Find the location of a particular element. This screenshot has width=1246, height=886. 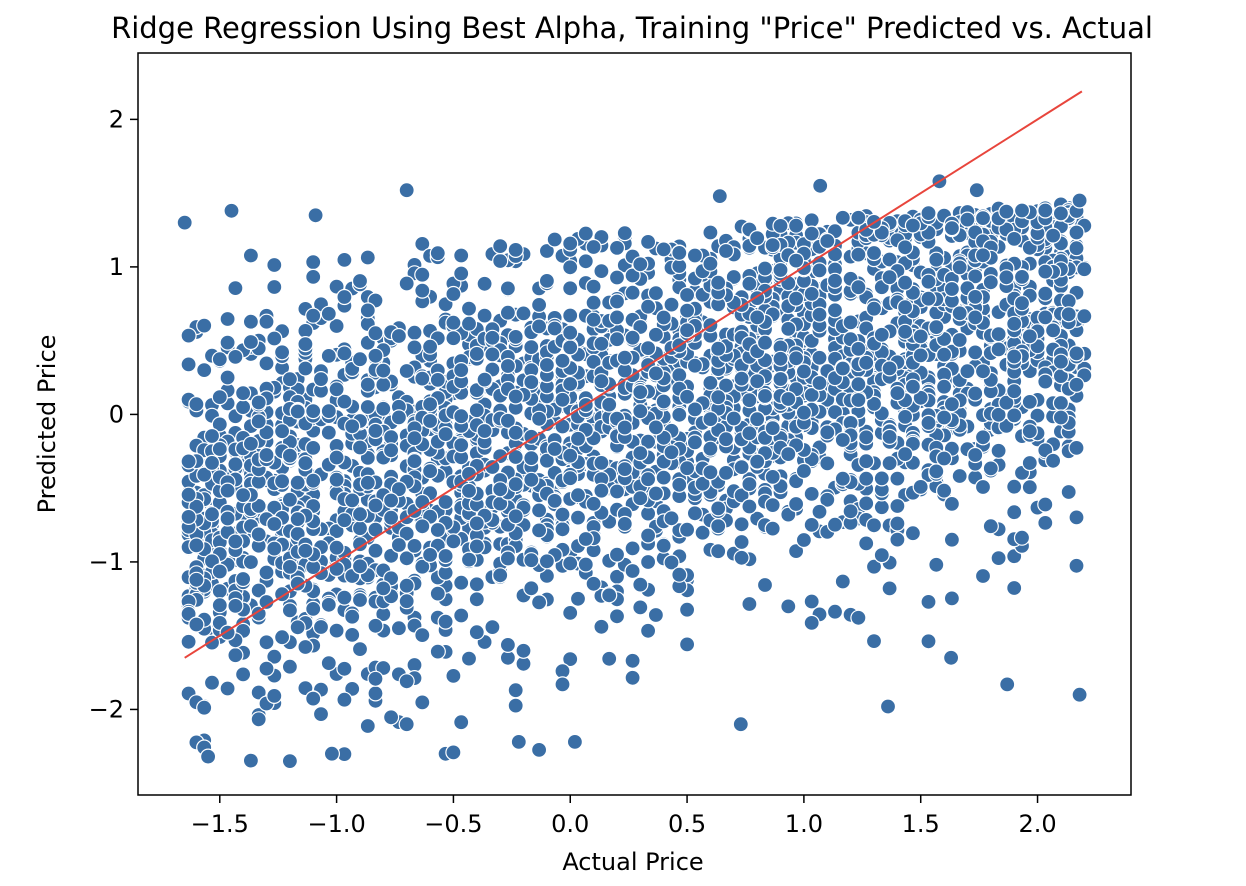

y-tick-label: −2 is located at coordinates (106, 709).